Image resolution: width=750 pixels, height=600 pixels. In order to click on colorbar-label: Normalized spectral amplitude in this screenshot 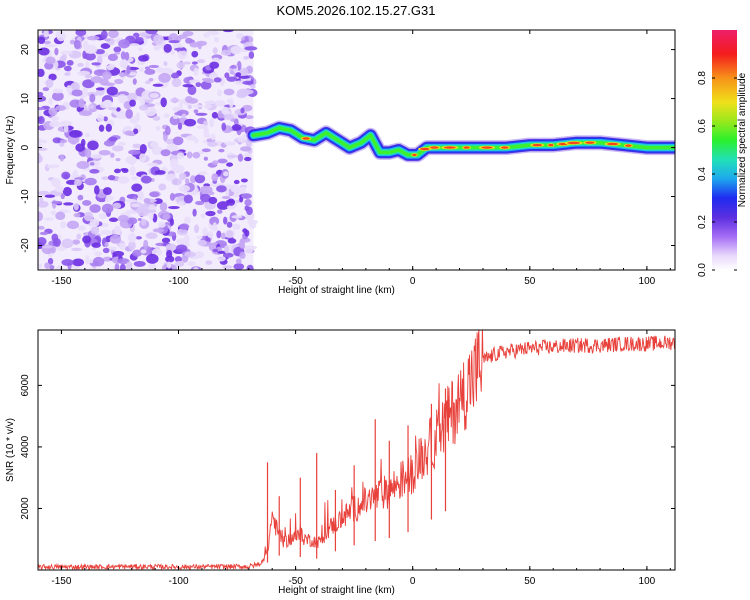, I will do `click(742, 139)`.